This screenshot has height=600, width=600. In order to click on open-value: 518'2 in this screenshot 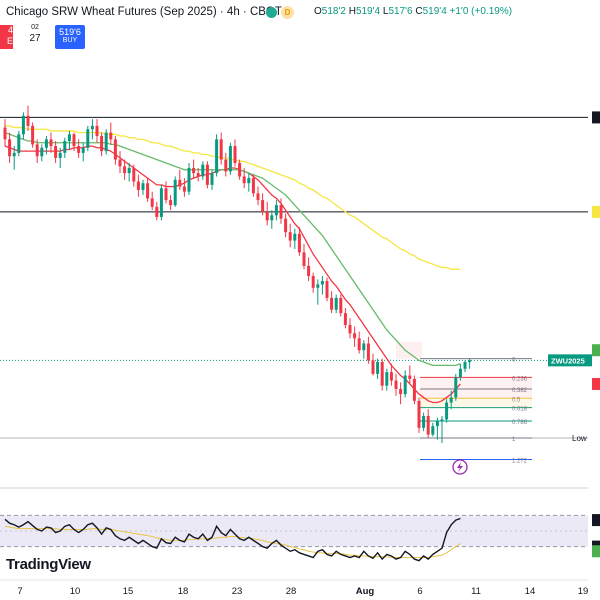, I will do `click(333, 11)`.